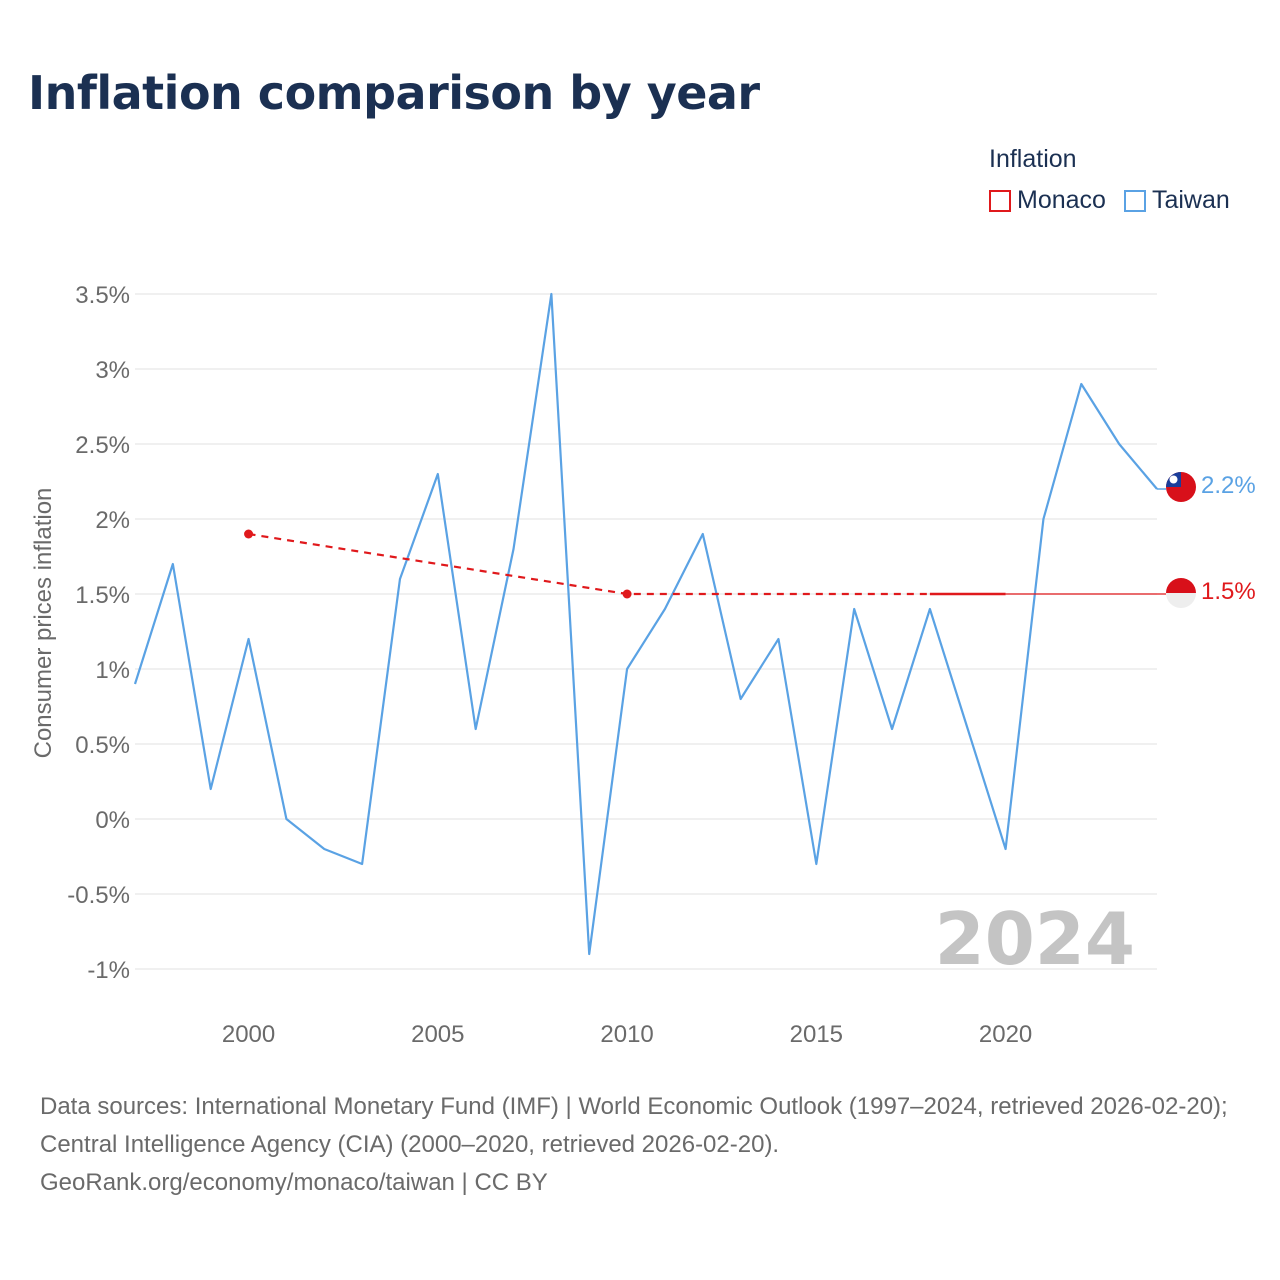  Describe the element at coordinates (1033, 159) in the screenshot. I see `legend-title: Inflation` at that location.